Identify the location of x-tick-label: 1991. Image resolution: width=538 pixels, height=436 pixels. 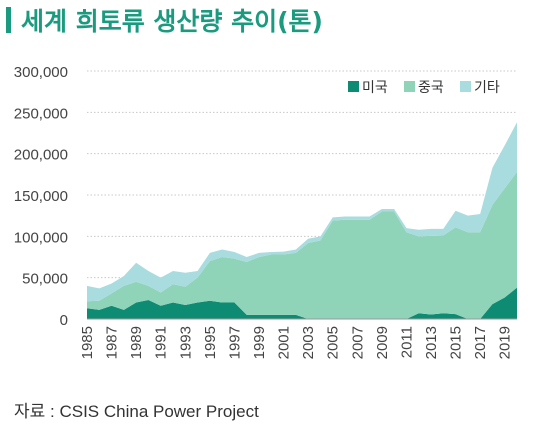
(161, 342).